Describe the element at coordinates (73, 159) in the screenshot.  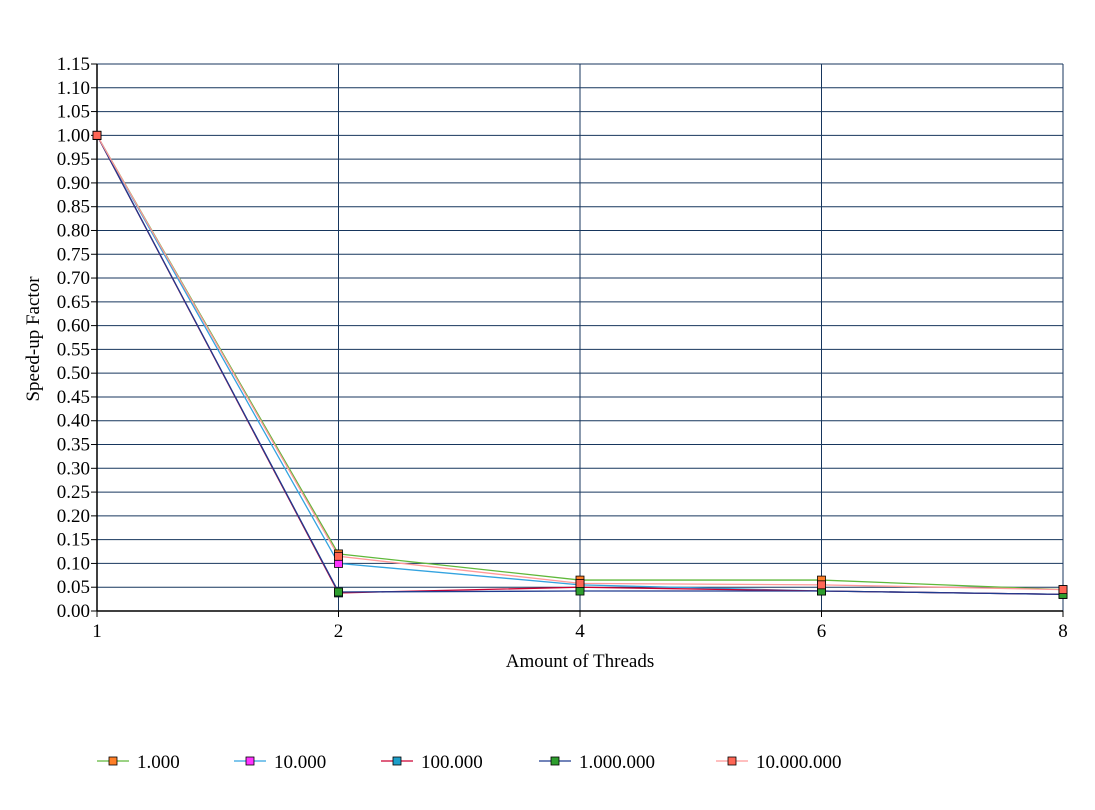
I see `y-tick-label: 0.95` at that location.